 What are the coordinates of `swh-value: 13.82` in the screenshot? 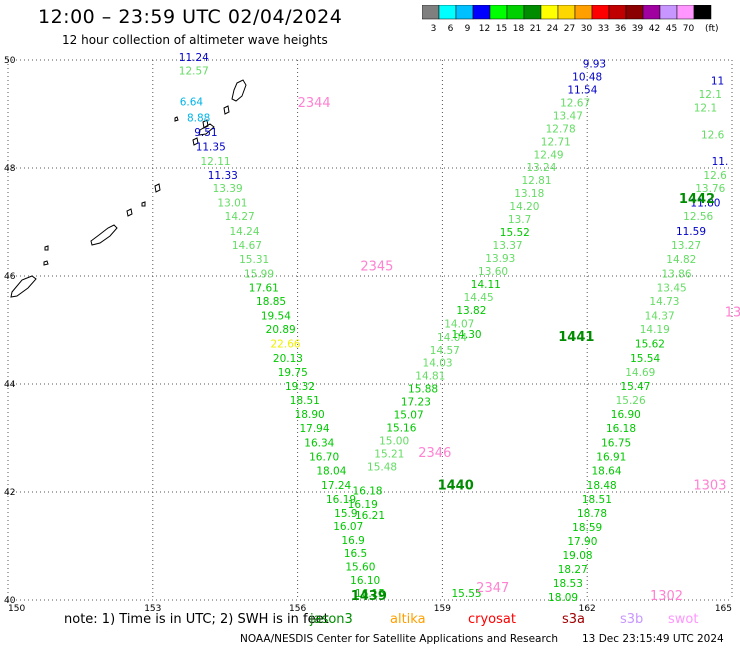 It's located at (471, 311).